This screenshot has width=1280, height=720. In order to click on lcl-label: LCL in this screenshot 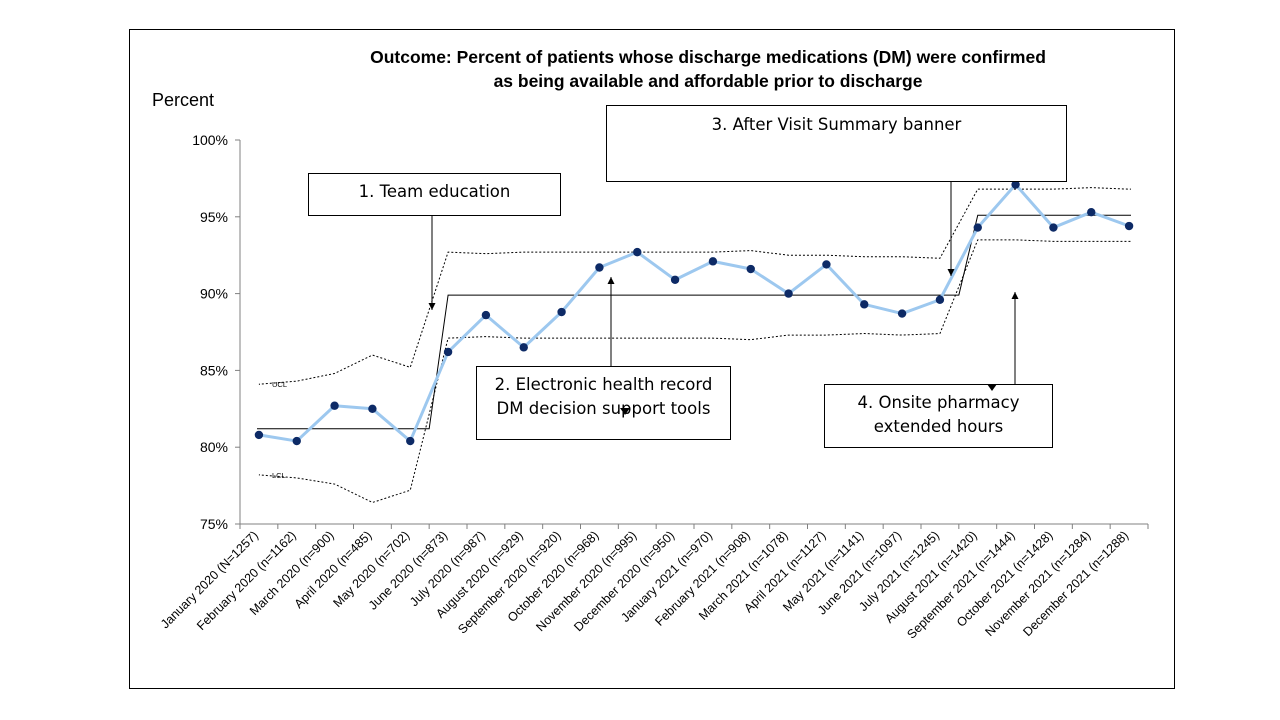, I will do `click(279, 475)`.